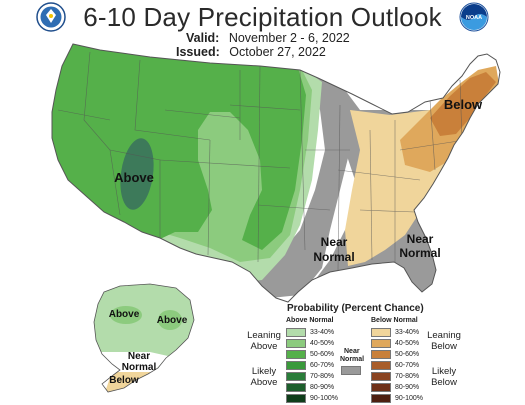  I want to click on valid-line: Valid: November 2 - 6, 2022, so click(268, 38).